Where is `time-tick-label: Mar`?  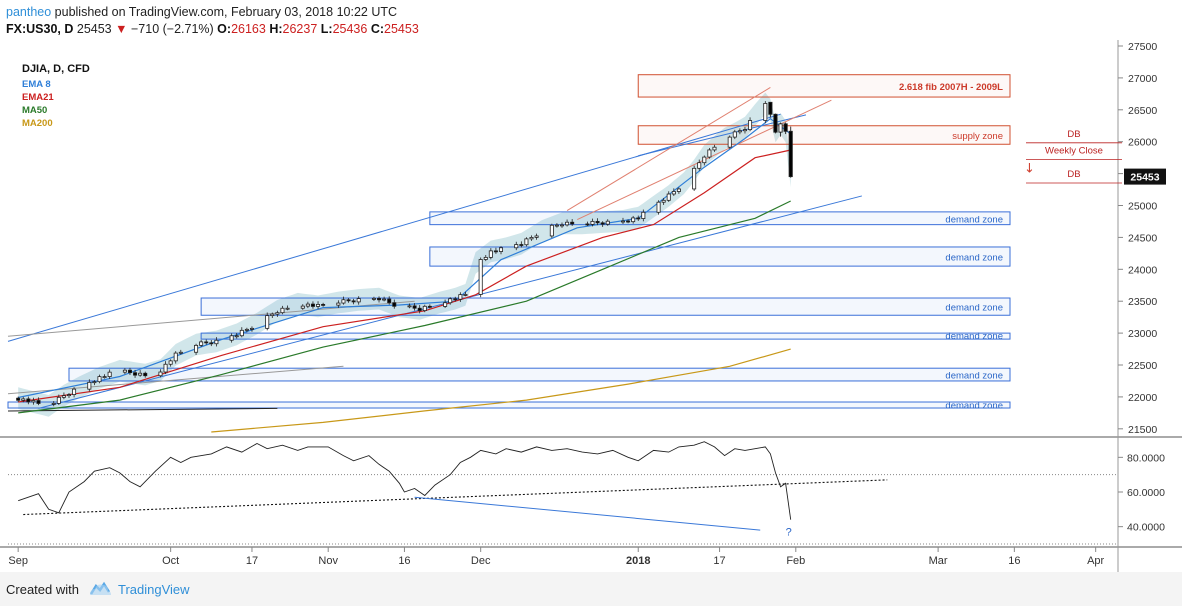
time-tick-label: Mar is located at coordinates (938, 561).